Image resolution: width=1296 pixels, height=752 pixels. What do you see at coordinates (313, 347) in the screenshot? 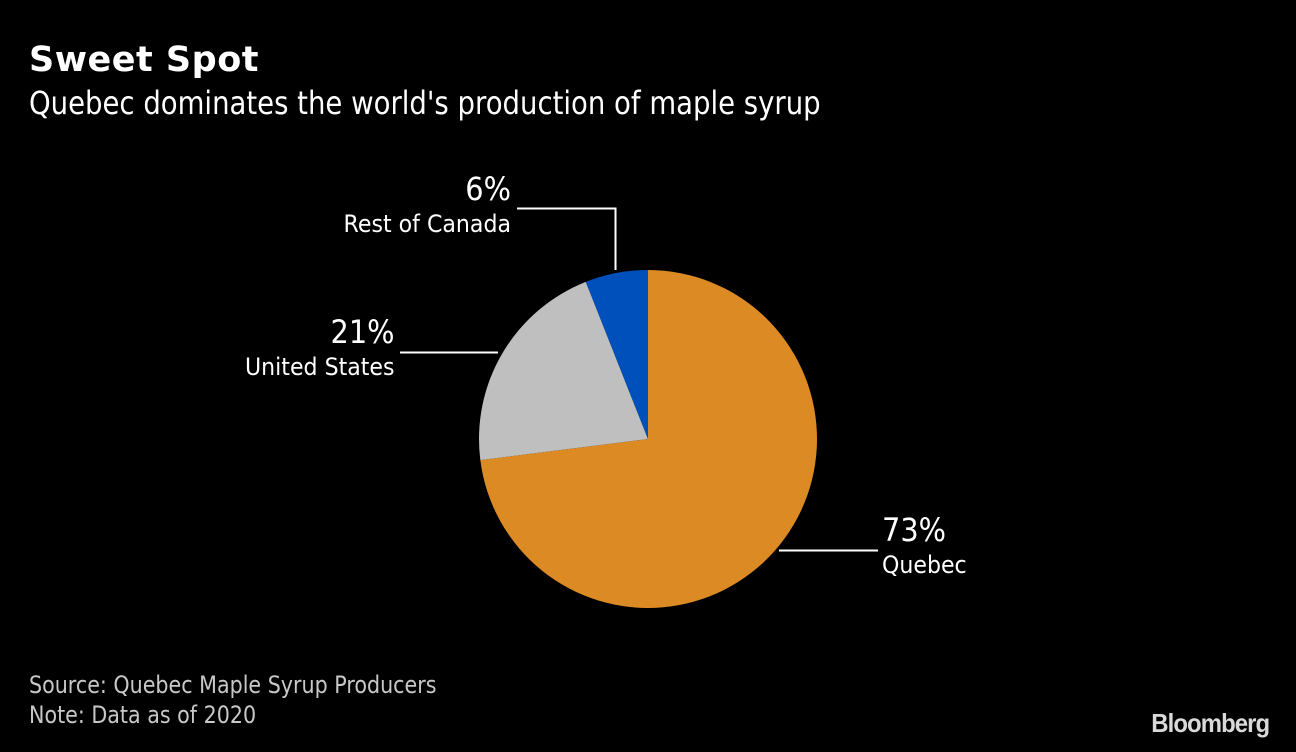
I see `label-united-states: 21% United States` at bounding box center [313, 347].